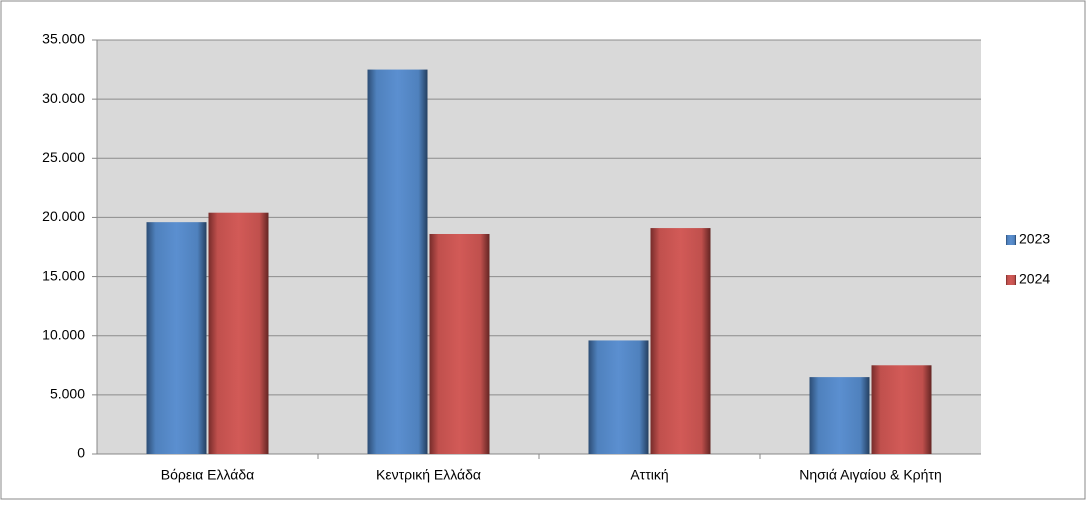 The image size is (1086, 505). What do you see at coordinates (649, 475) in the screenshot?
I see `x-tick-label: Αττική` at bounding box center [649, 475].